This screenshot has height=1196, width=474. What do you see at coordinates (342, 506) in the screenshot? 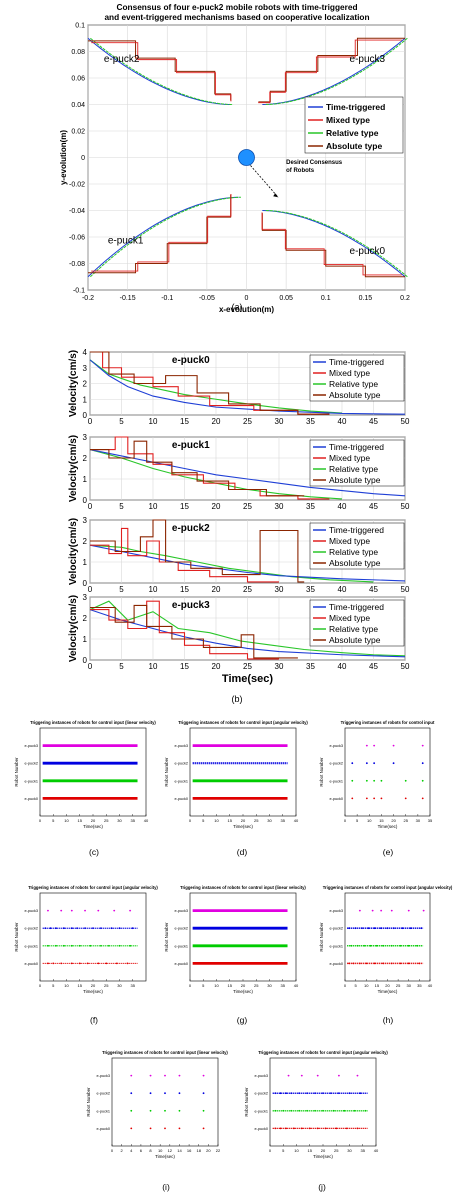
I see `x-tick-label: 40` at bounding box center [342, 506].